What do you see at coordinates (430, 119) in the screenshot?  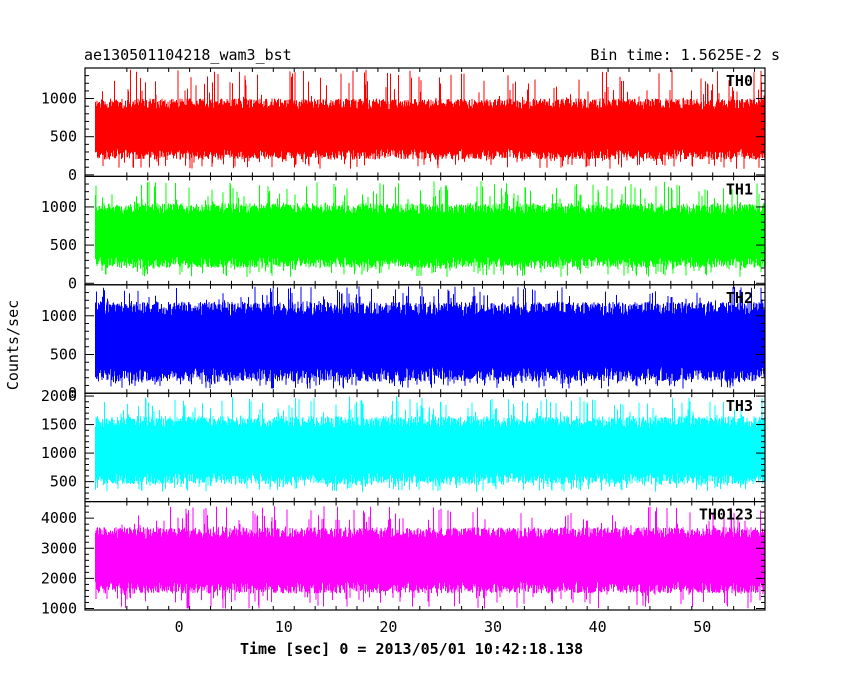 I see `series-trace-th0` at bounding box center [430, 119].